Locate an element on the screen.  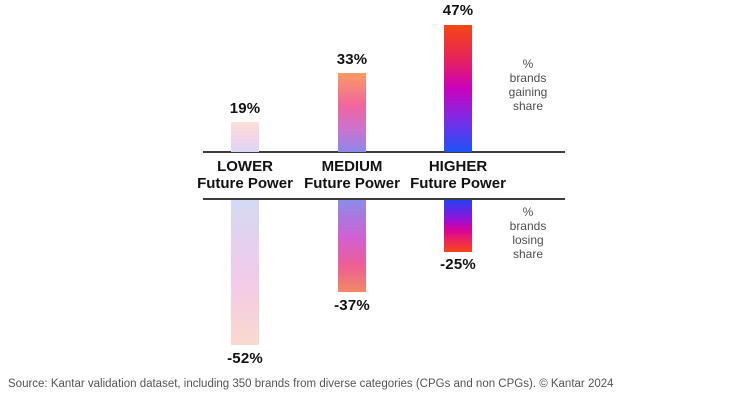
bar-gaining-lower is located at coordinates (245, 137).